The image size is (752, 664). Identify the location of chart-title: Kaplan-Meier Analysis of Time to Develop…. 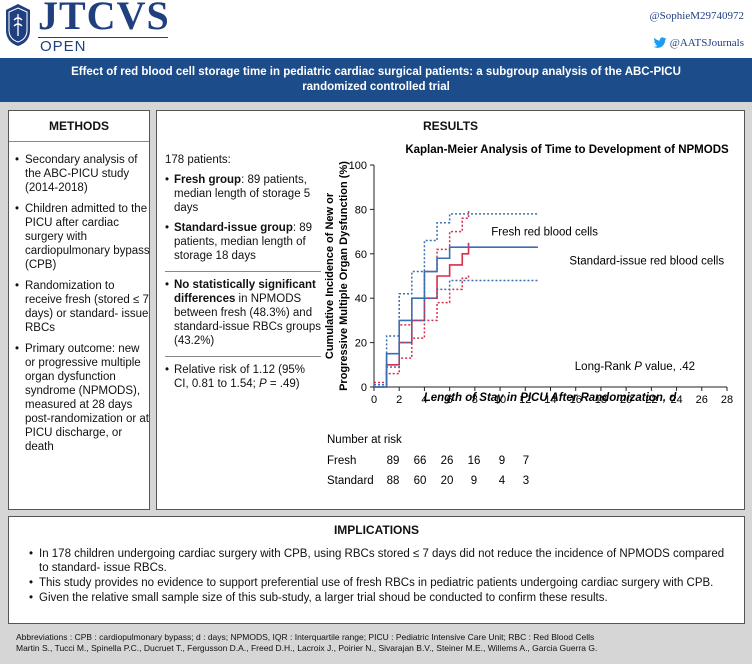
(567, 150).